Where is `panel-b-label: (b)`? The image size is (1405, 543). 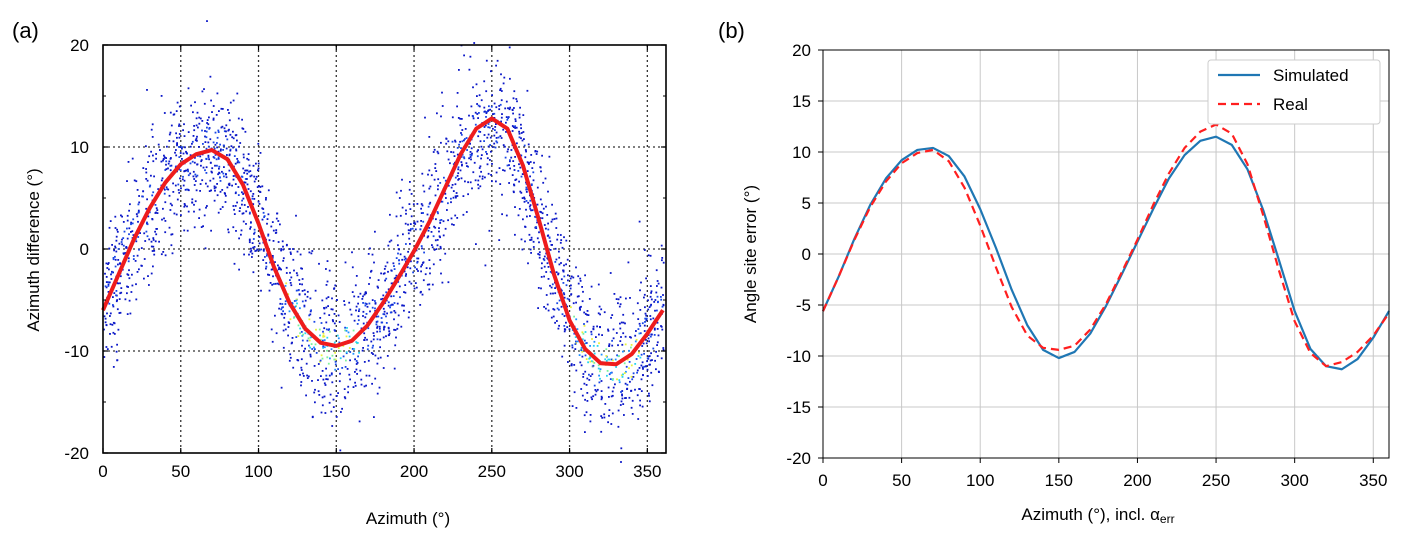
panel-b-label: (b) is located at coordinates (731, 30).